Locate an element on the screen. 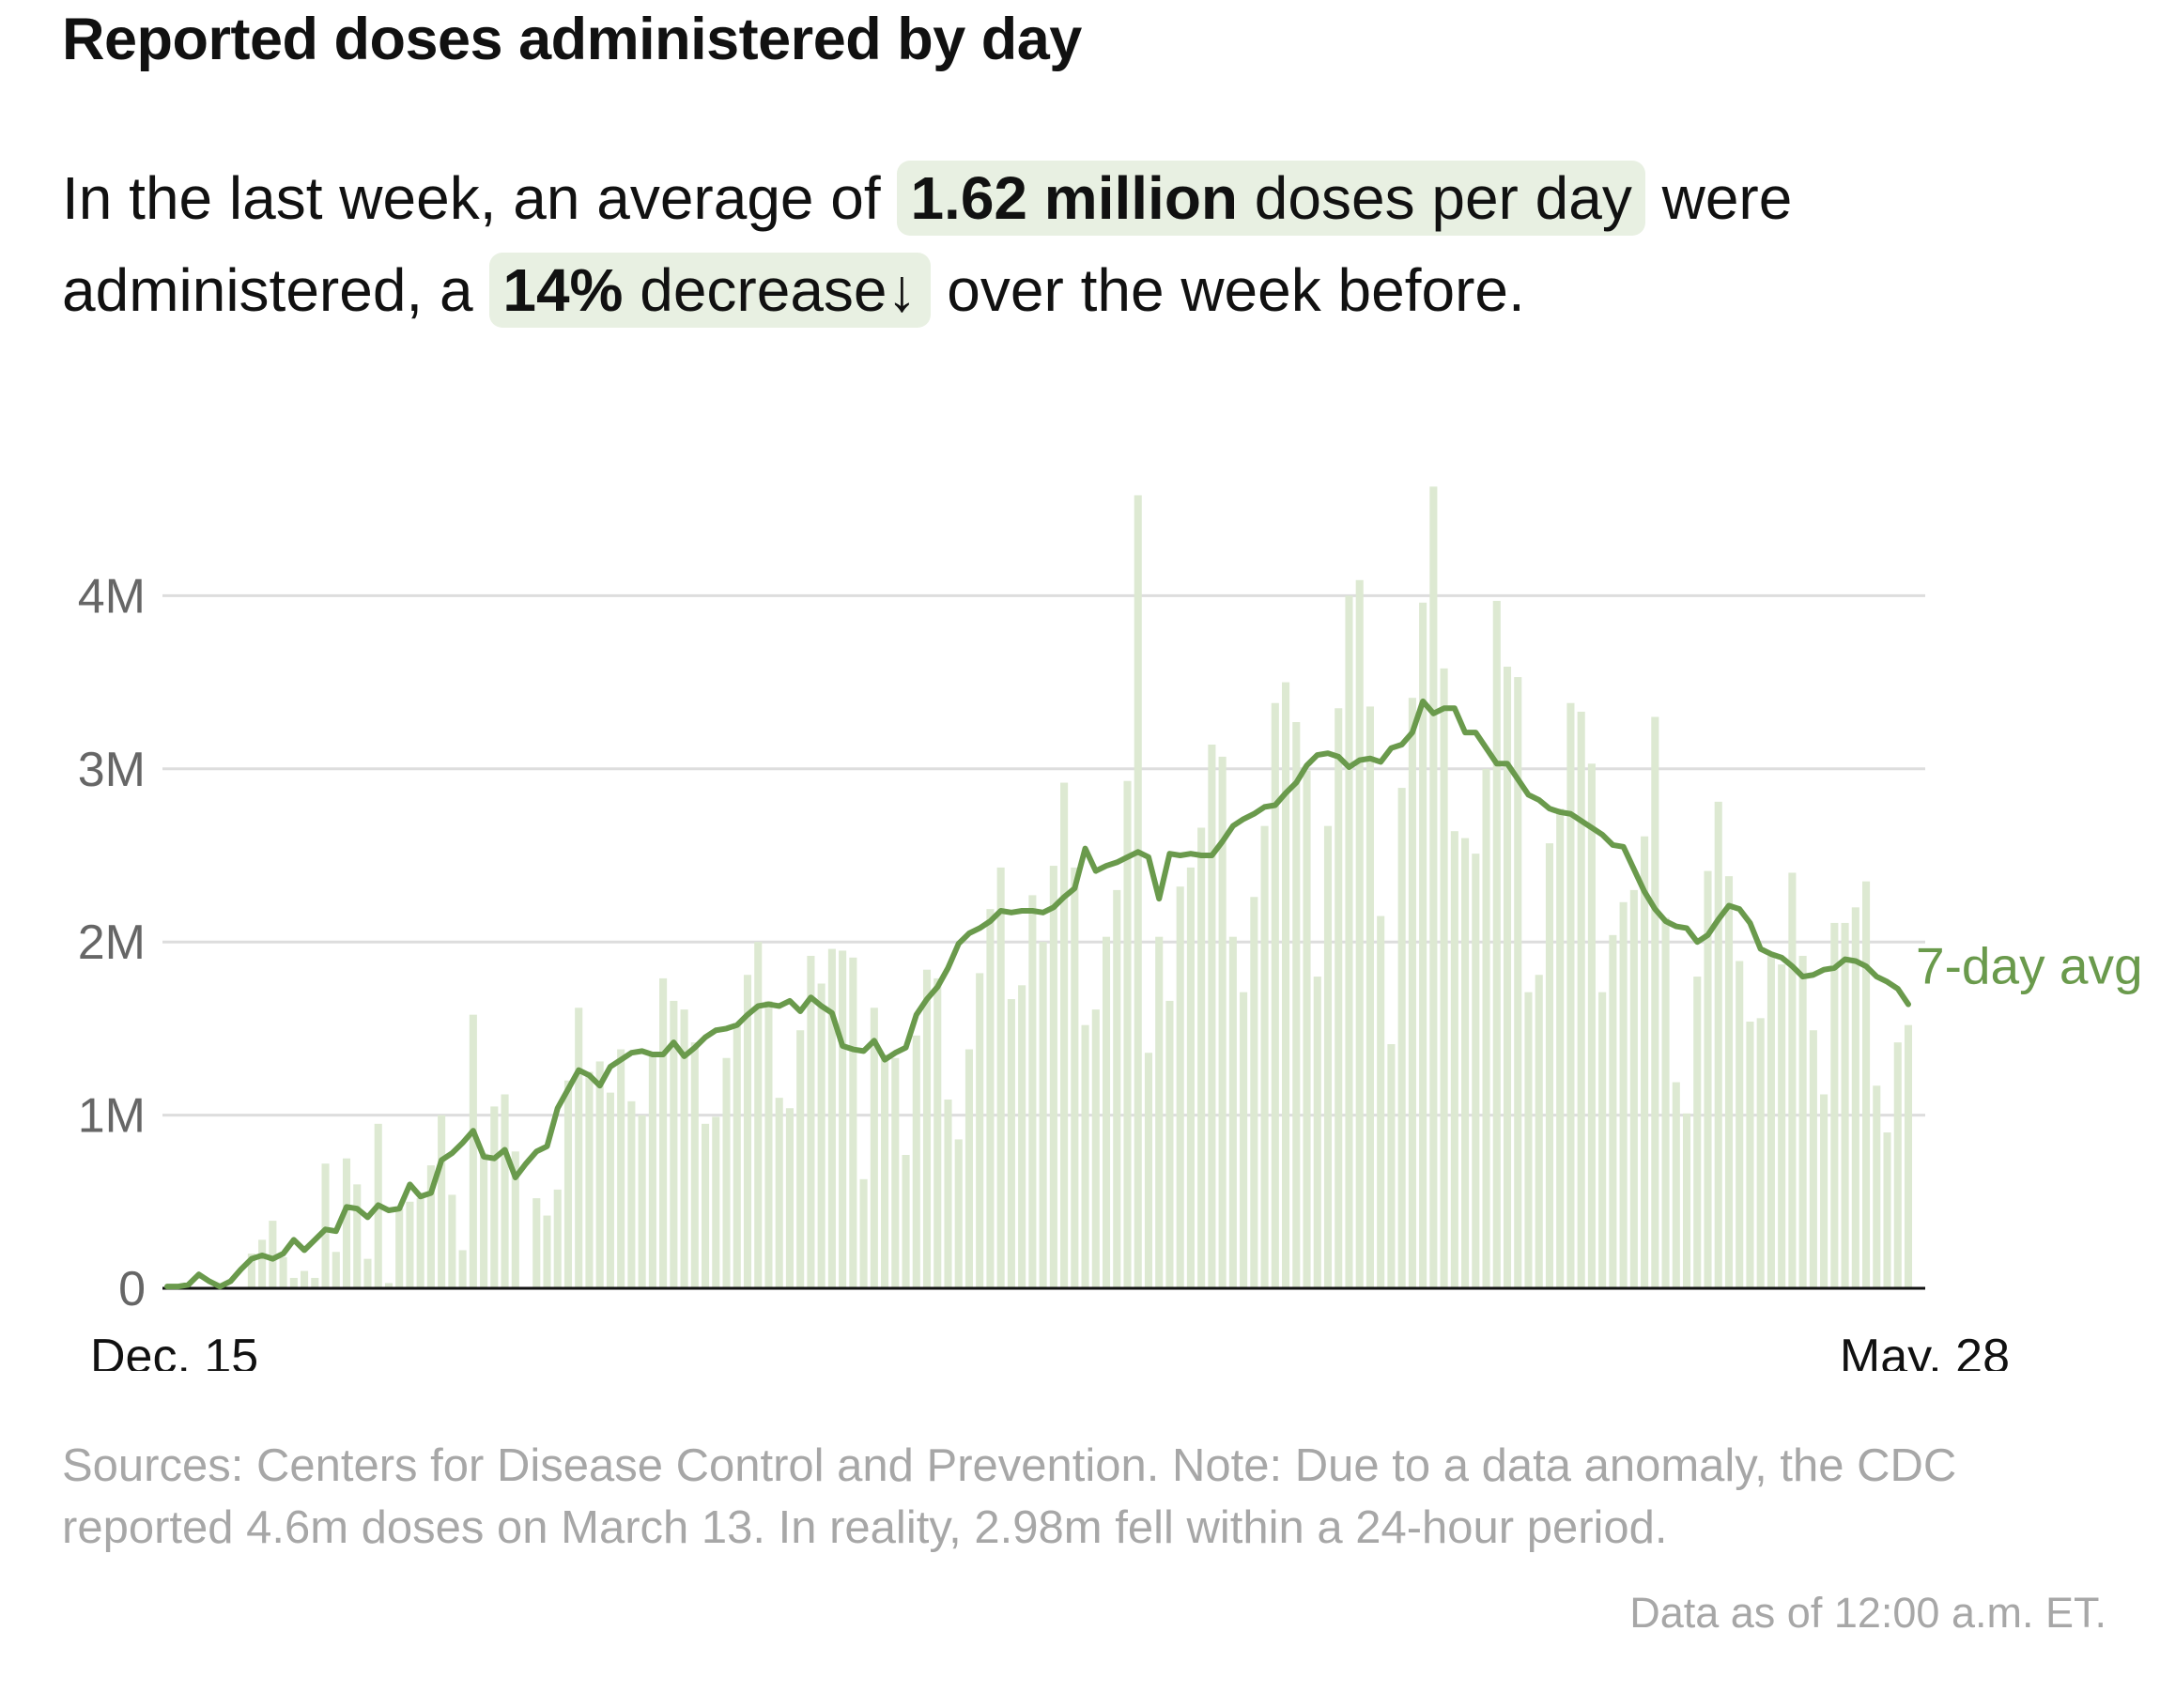 The width and height of the screenshot is (2160, 1708). y-tick-label: 1M is located at coordinates (112, 1117).